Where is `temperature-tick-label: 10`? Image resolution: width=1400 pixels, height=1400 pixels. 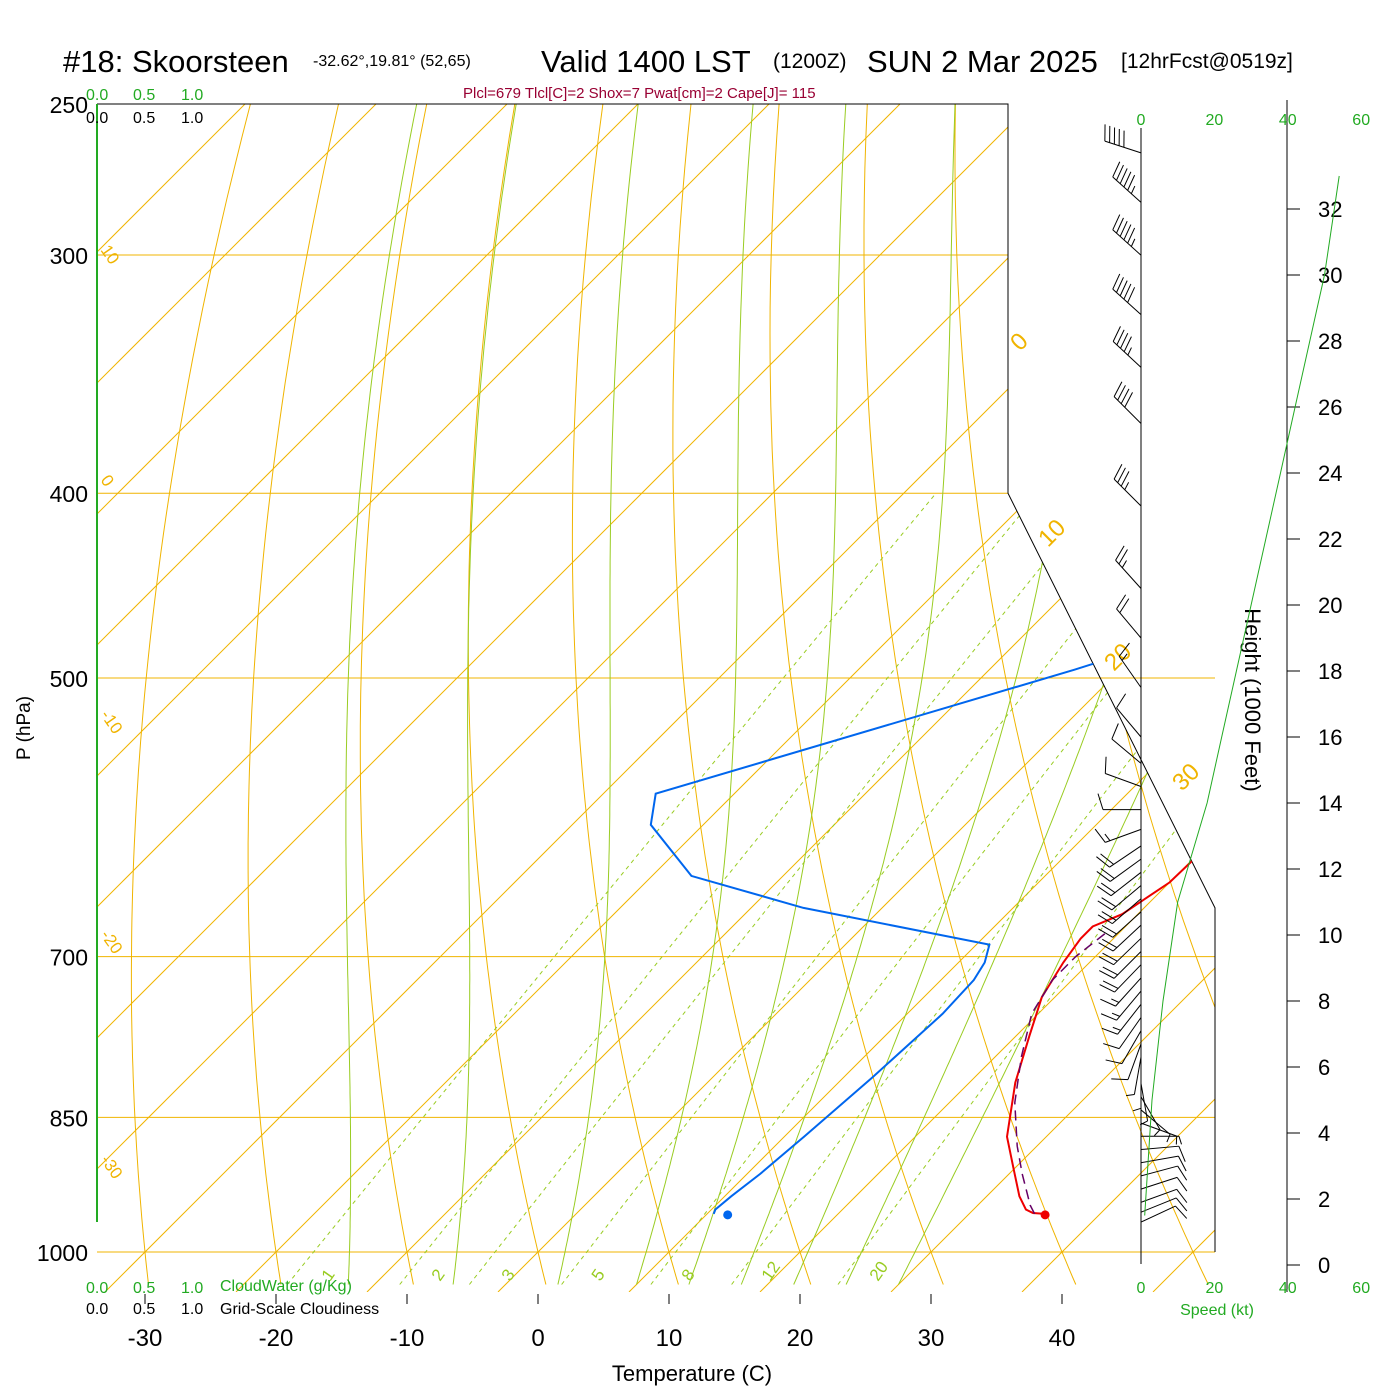
temperature-tick-label: 10 is located at coordinates (669, 1338).